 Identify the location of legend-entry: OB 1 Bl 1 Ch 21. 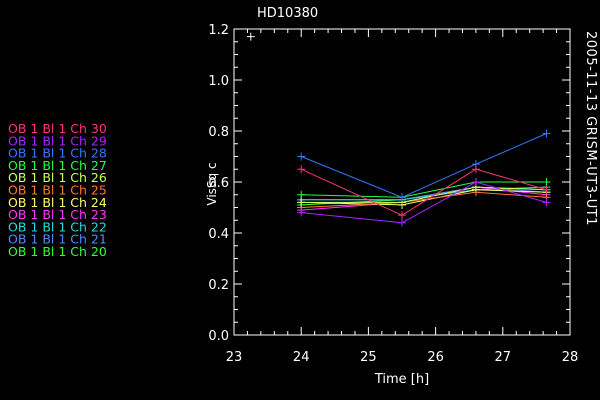
(57, 239).